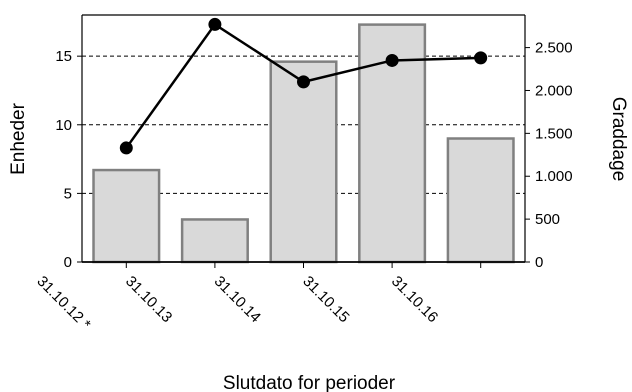 This screenshot has height=392, width=632. I want to click on y-tick-label: 10, so click(63, 125).